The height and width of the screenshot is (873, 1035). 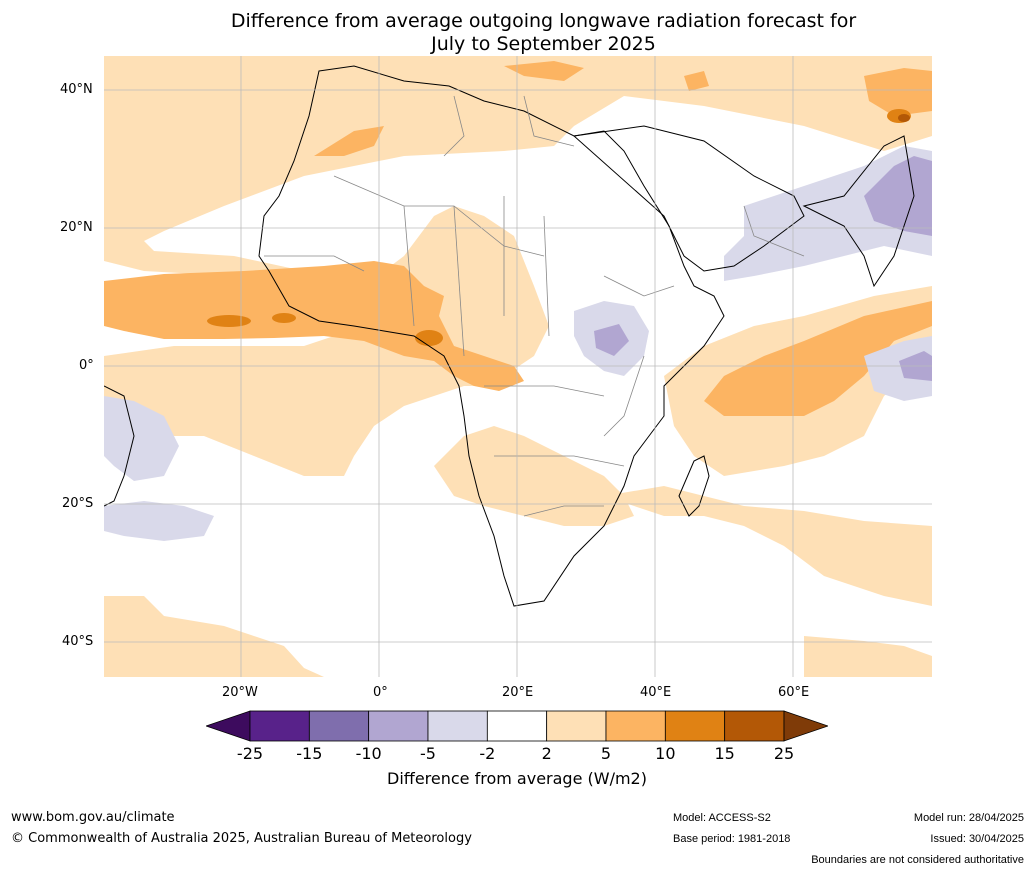 What do you see at coordinates (784, 753) in the screenshot?
I see `colorbar-tick-label: 25` at bounding box center [784, 753].